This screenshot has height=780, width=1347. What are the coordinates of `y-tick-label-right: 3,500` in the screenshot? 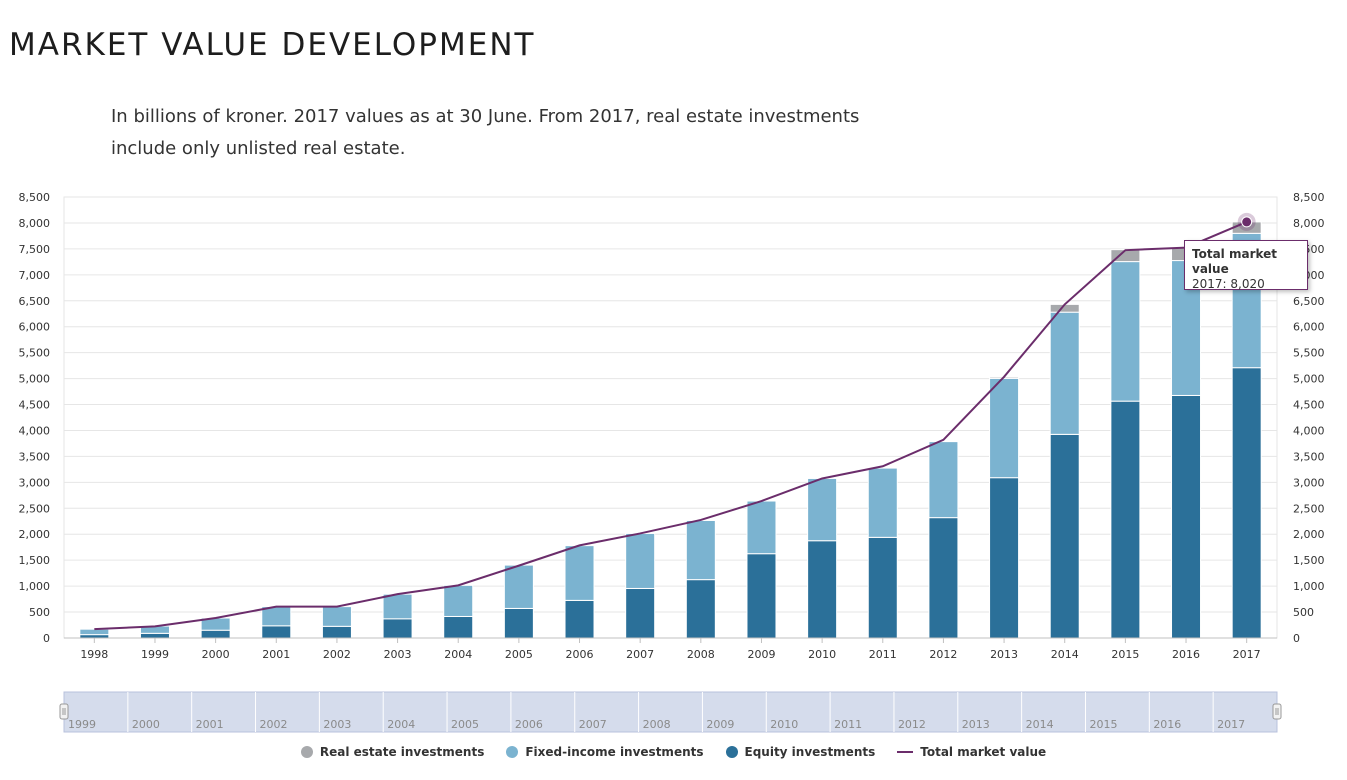 It's located at (1309, 456).